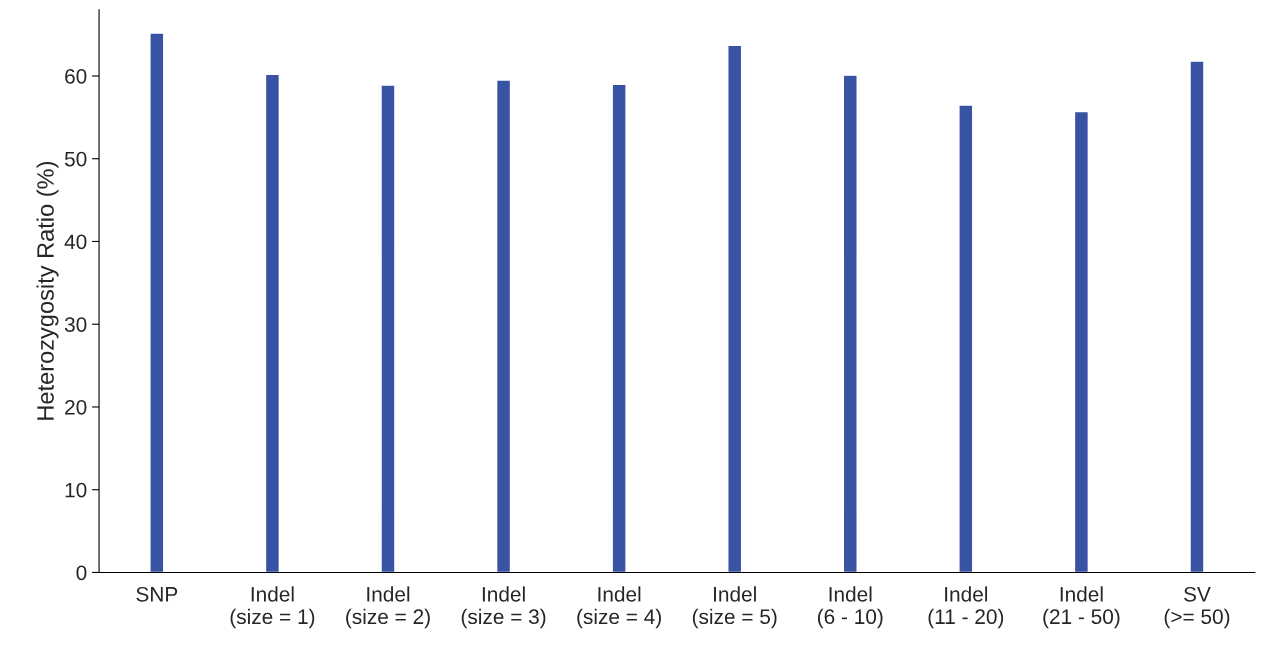 Image resolution: width=1270 pixels, height=652 pixels. I want to click on y-tick-label: 0, so click(81, 573).